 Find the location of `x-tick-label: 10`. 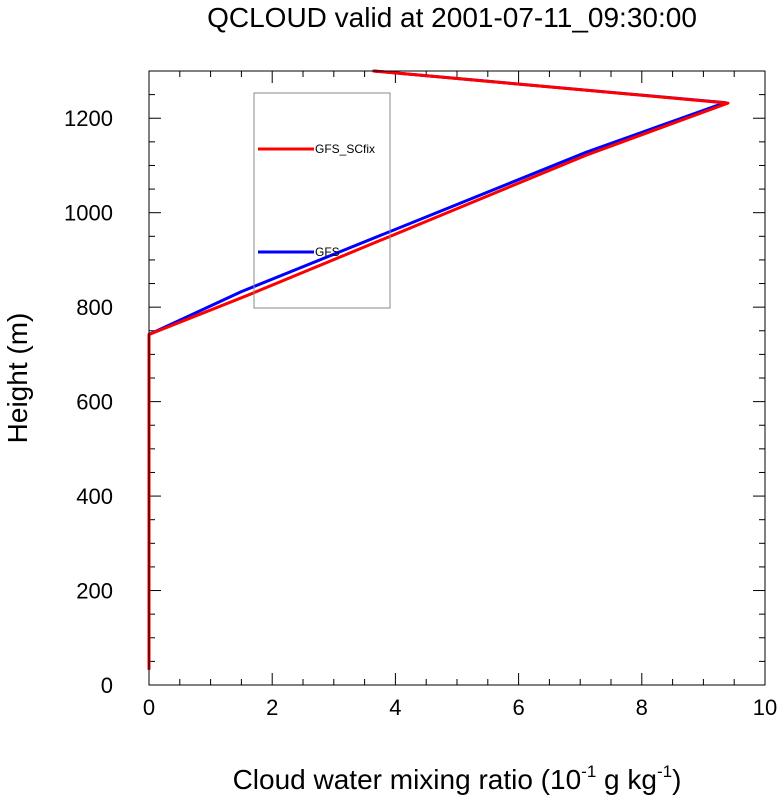

x-tick-label: 10 is located at coordinates (765, 707).